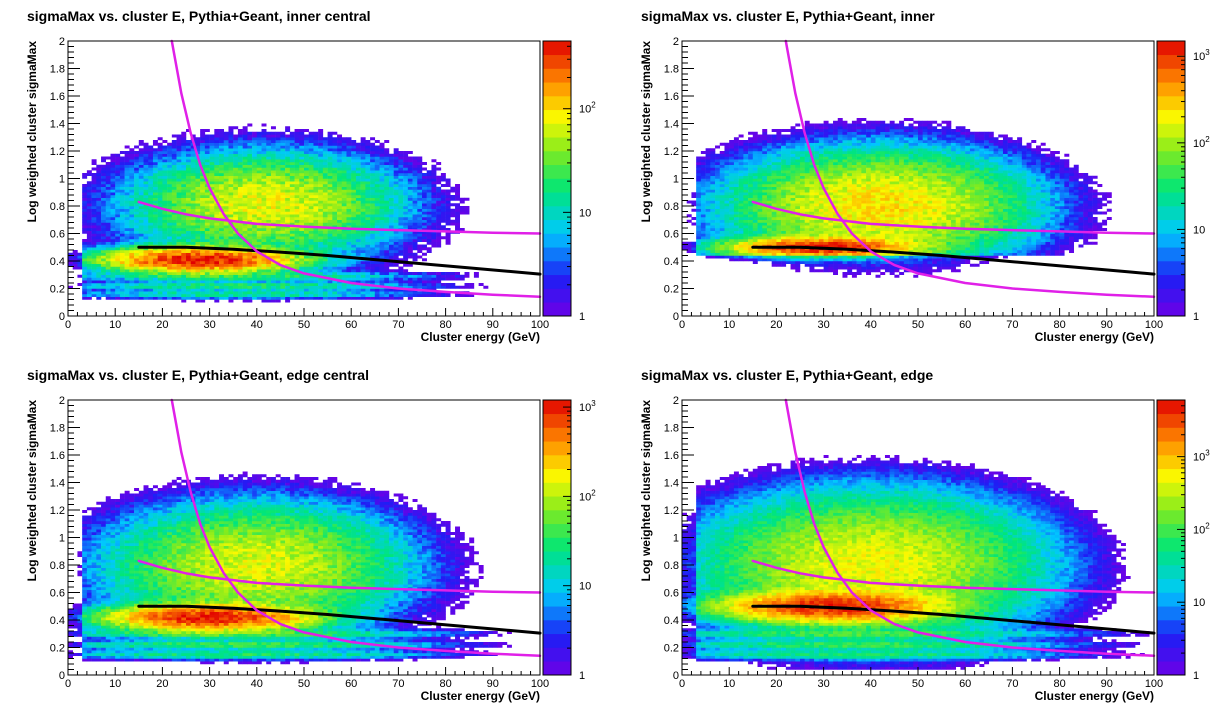  I want to click on z-tick-label: 10, so click(1199, 230).